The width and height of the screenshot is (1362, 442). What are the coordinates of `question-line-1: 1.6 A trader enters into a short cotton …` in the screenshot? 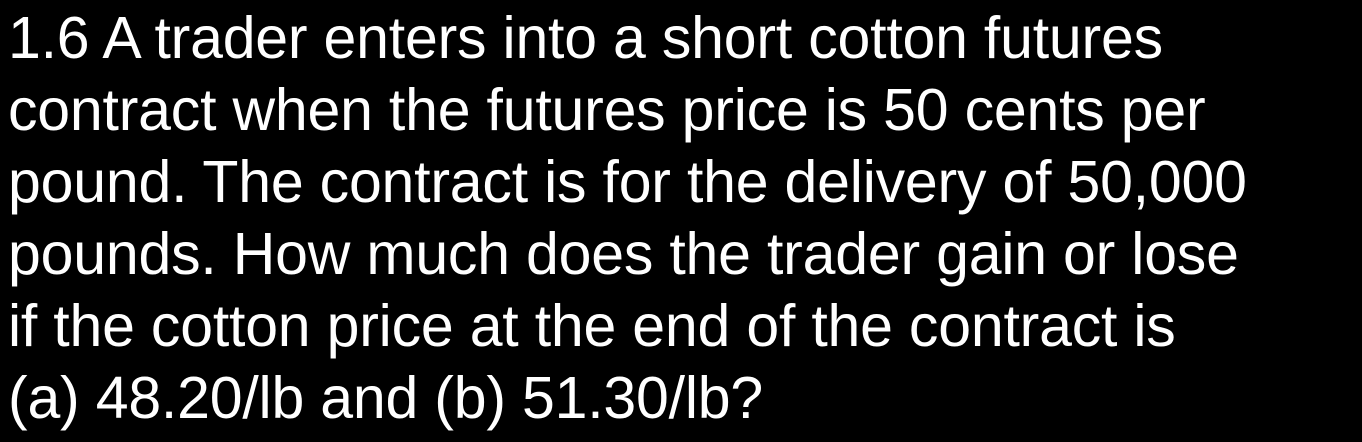 It's located at (585, 38).